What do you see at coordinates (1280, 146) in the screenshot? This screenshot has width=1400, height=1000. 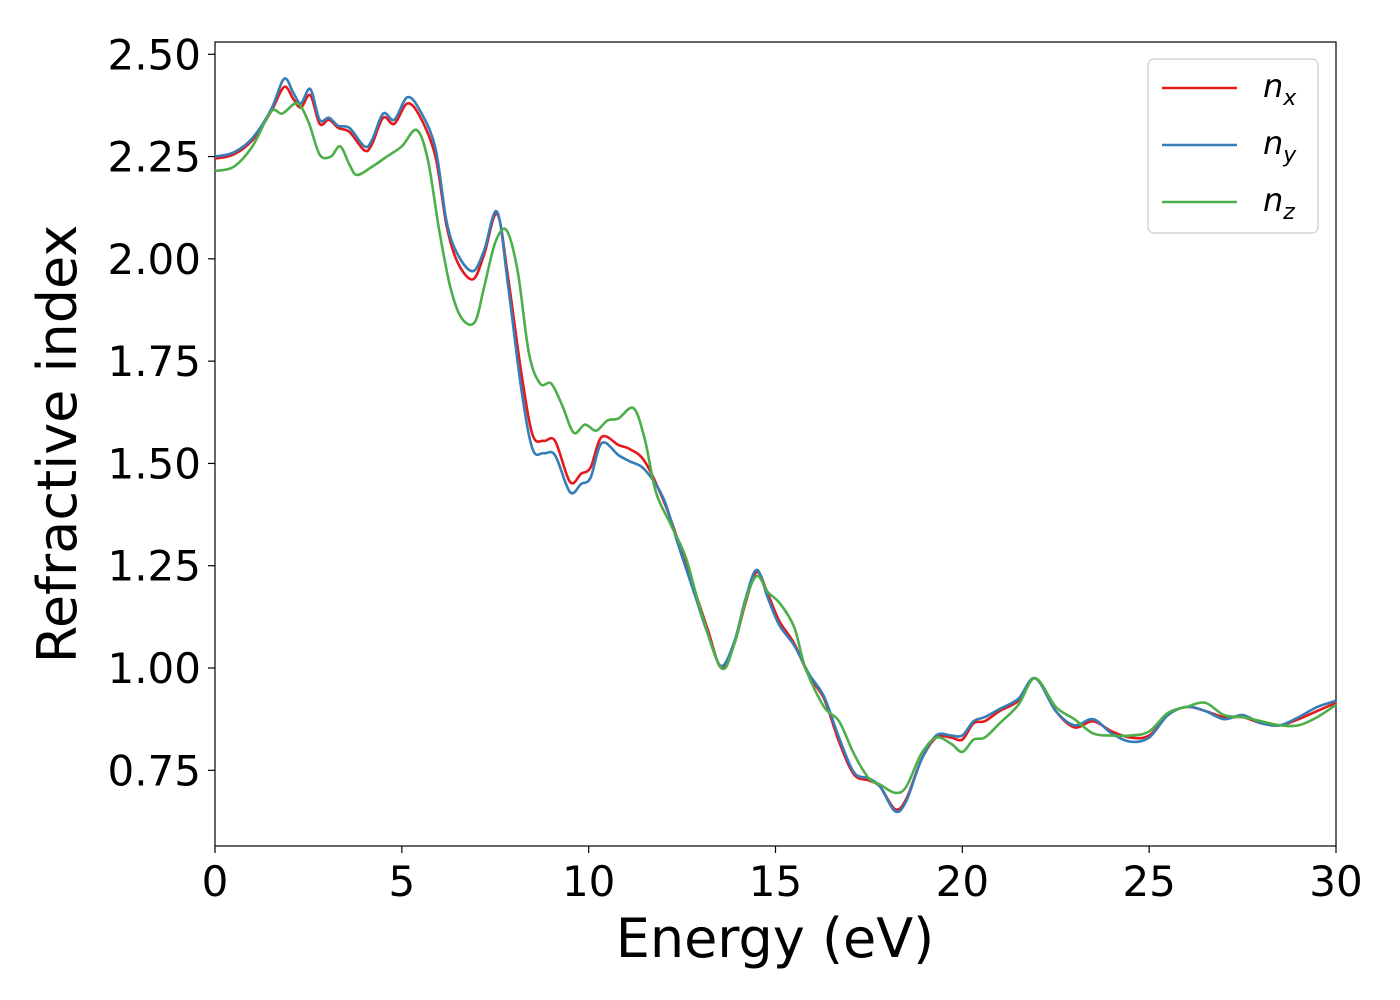 I see `legend-label-ny: ny` at bounding box center [1280, 146].